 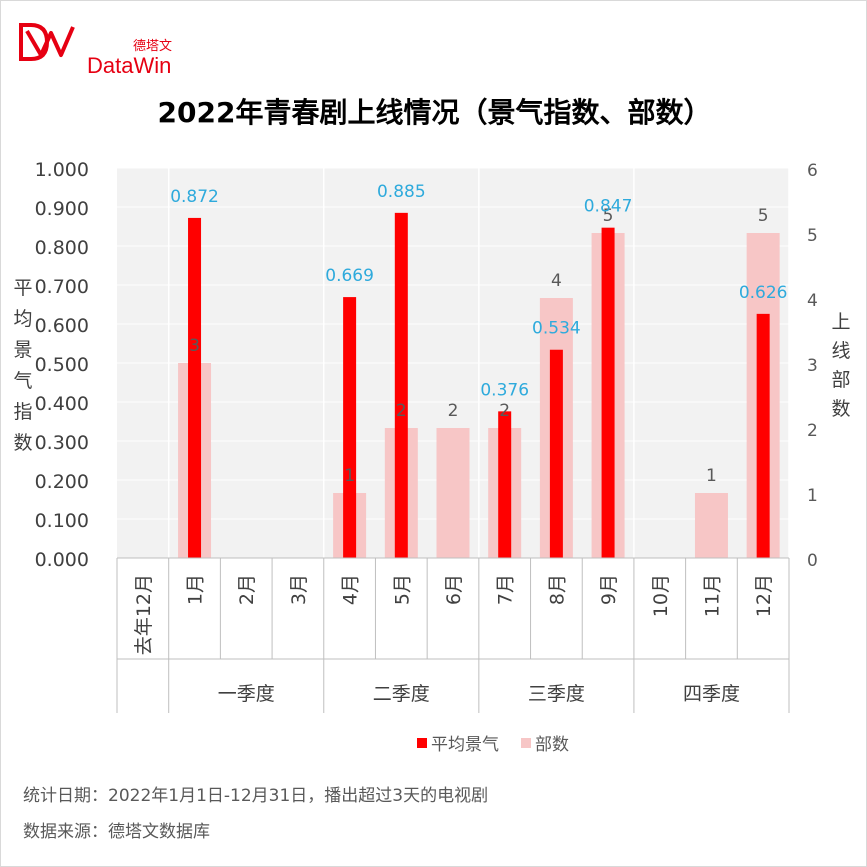 I want to click on quarter-label: 四季度, so click(x=711, y=694).